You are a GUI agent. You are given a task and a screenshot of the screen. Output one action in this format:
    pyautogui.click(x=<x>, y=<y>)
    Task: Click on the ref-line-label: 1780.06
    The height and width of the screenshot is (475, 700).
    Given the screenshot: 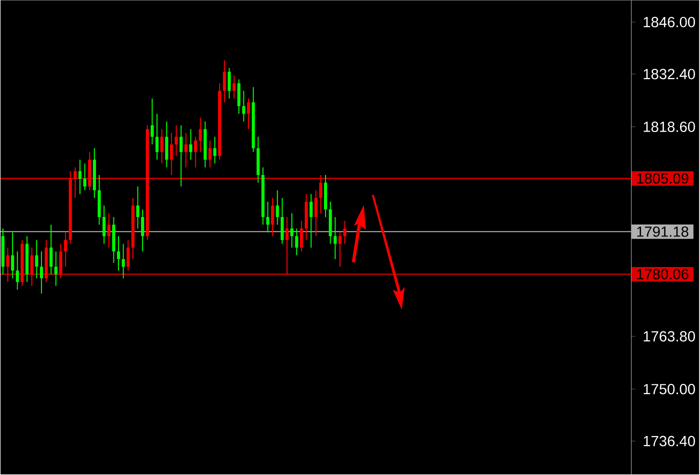 What is the action you would take?
    pyautogui.click(x=662, y=274)
    